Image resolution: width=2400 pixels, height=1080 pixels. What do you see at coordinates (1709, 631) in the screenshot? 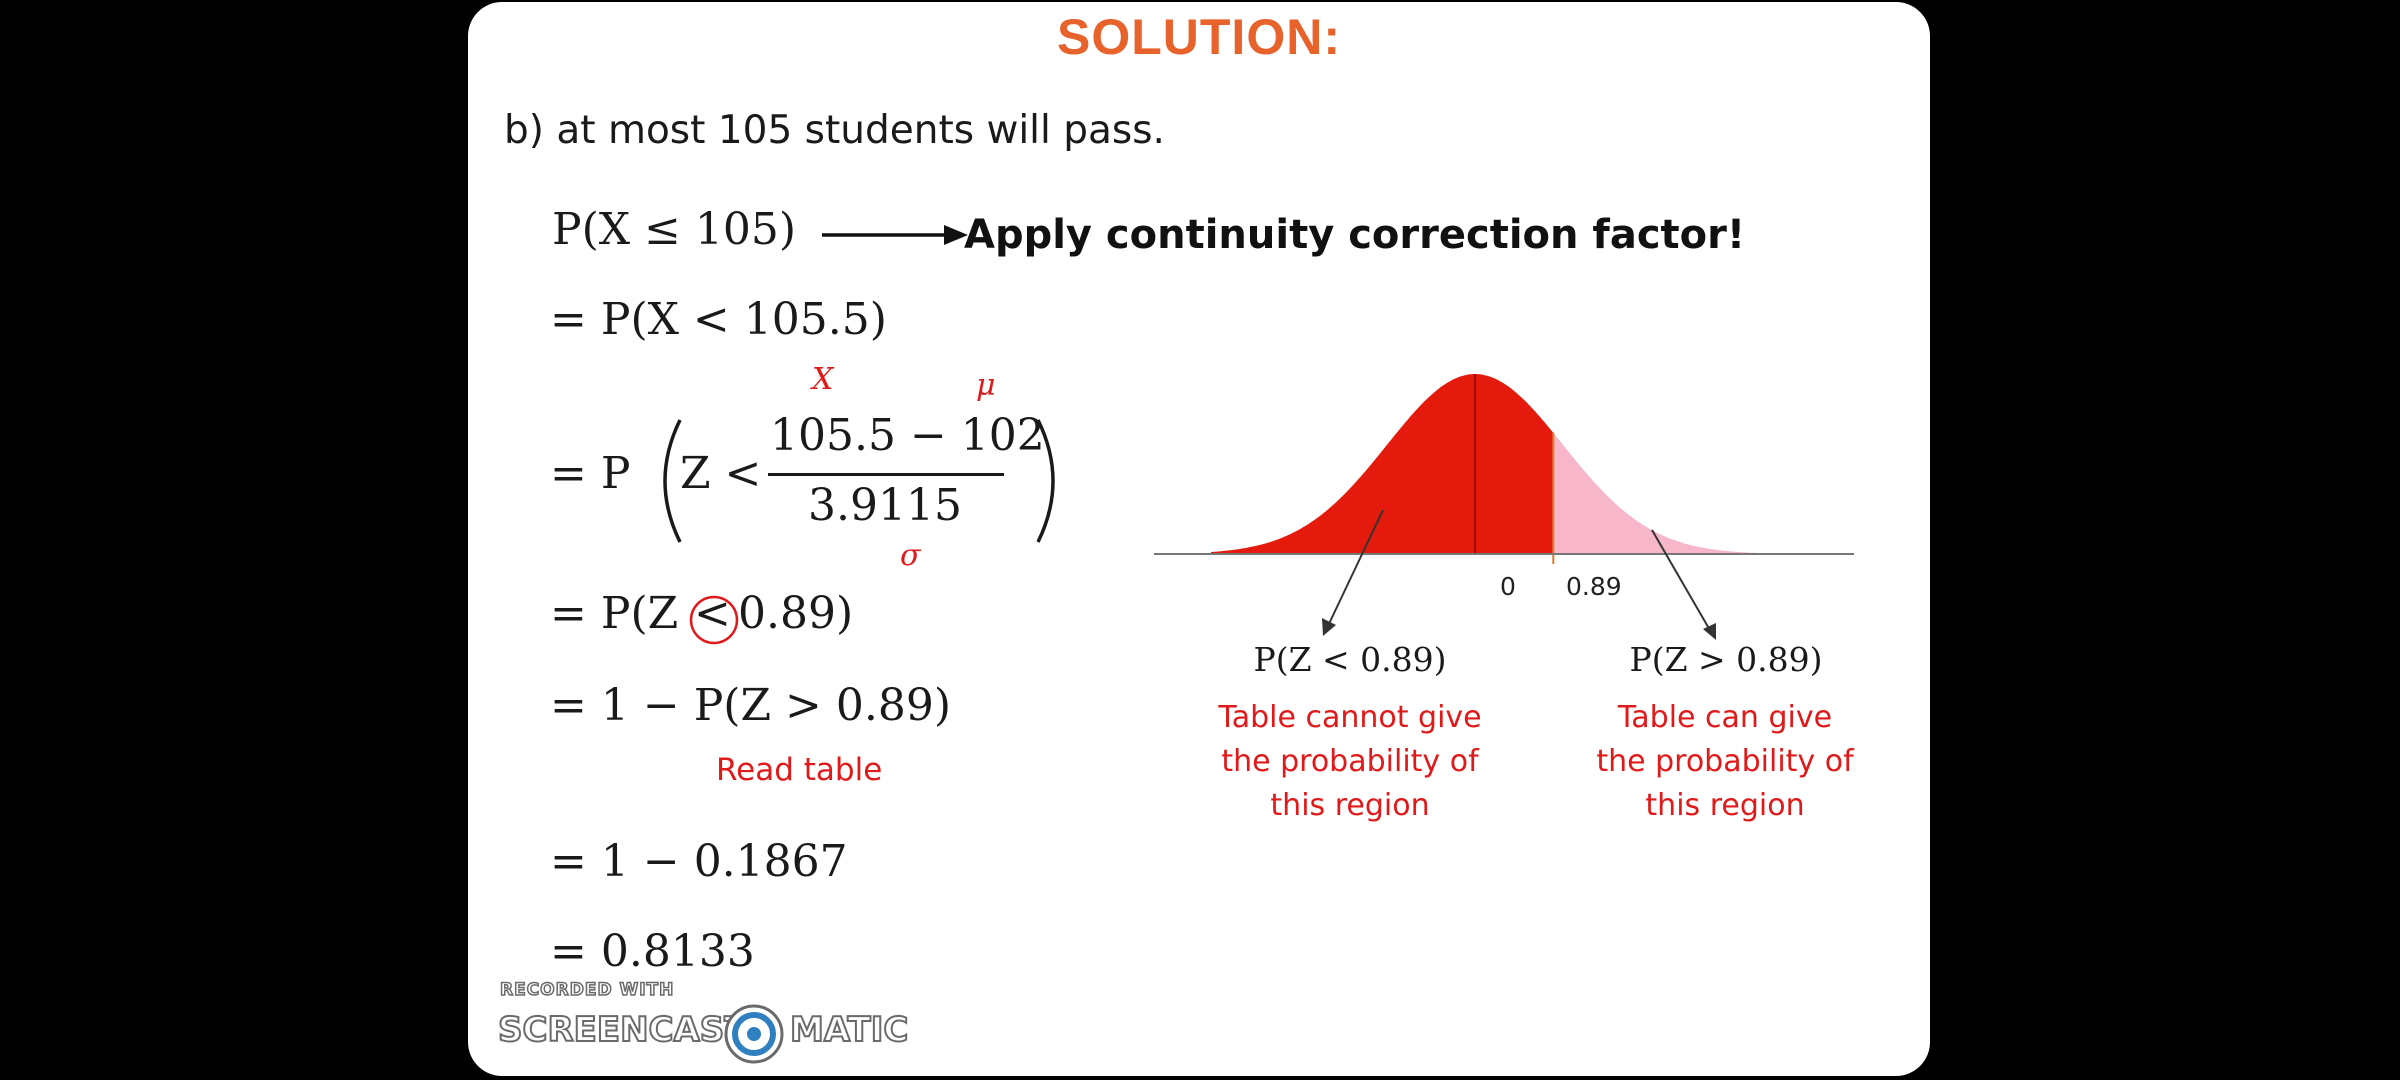
I see `right-pointer-arrowhead` at bounding box center [1709, 631].